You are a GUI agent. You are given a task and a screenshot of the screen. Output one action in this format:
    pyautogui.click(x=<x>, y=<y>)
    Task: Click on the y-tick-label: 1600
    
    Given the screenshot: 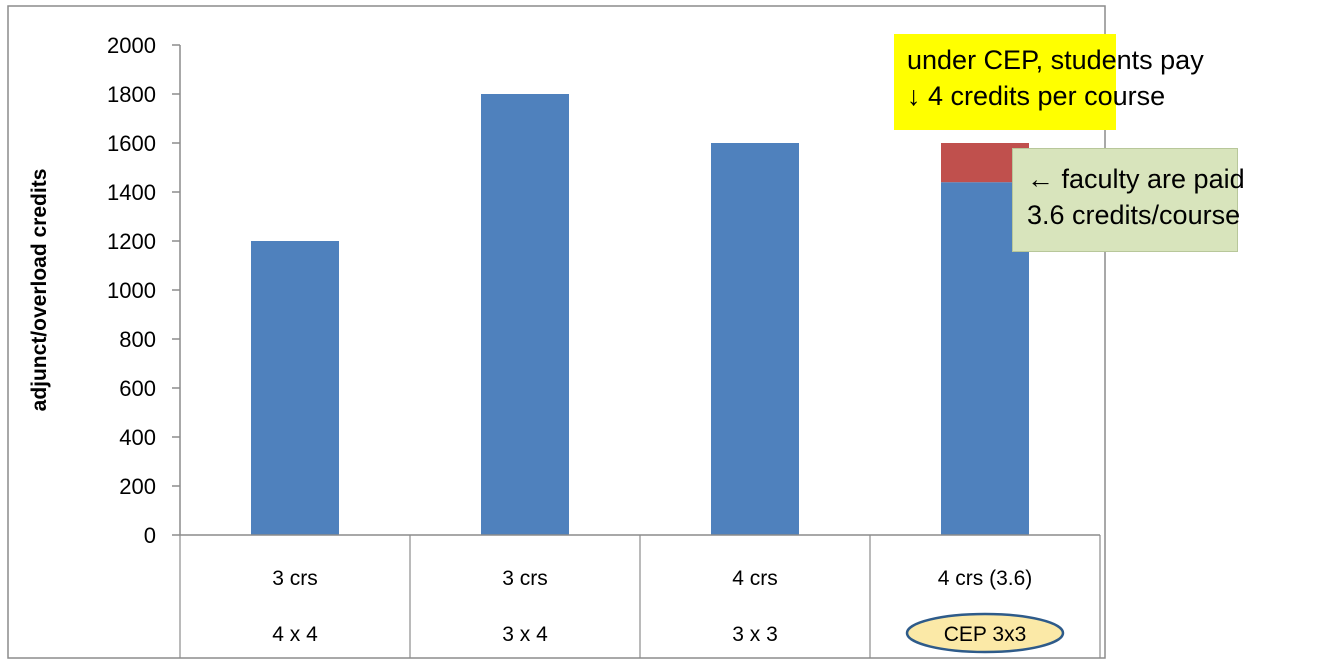 What is the action you would take?
    pyautogui.click(x=131, y=143)
    